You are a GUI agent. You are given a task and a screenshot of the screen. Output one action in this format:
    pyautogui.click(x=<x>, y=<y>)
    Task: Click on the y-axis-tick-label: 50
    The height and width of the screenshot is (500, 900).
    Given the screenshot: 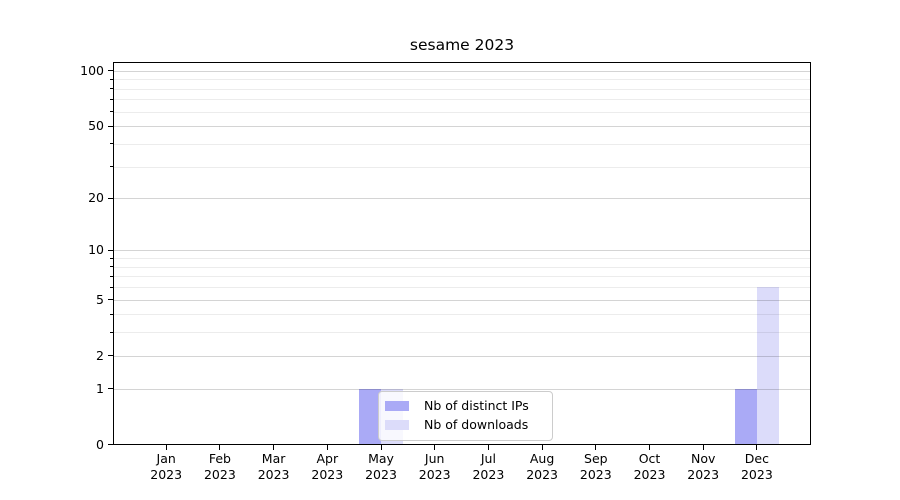 What is the action you would take?
    pyautogui.click(x=96, y=126)
    